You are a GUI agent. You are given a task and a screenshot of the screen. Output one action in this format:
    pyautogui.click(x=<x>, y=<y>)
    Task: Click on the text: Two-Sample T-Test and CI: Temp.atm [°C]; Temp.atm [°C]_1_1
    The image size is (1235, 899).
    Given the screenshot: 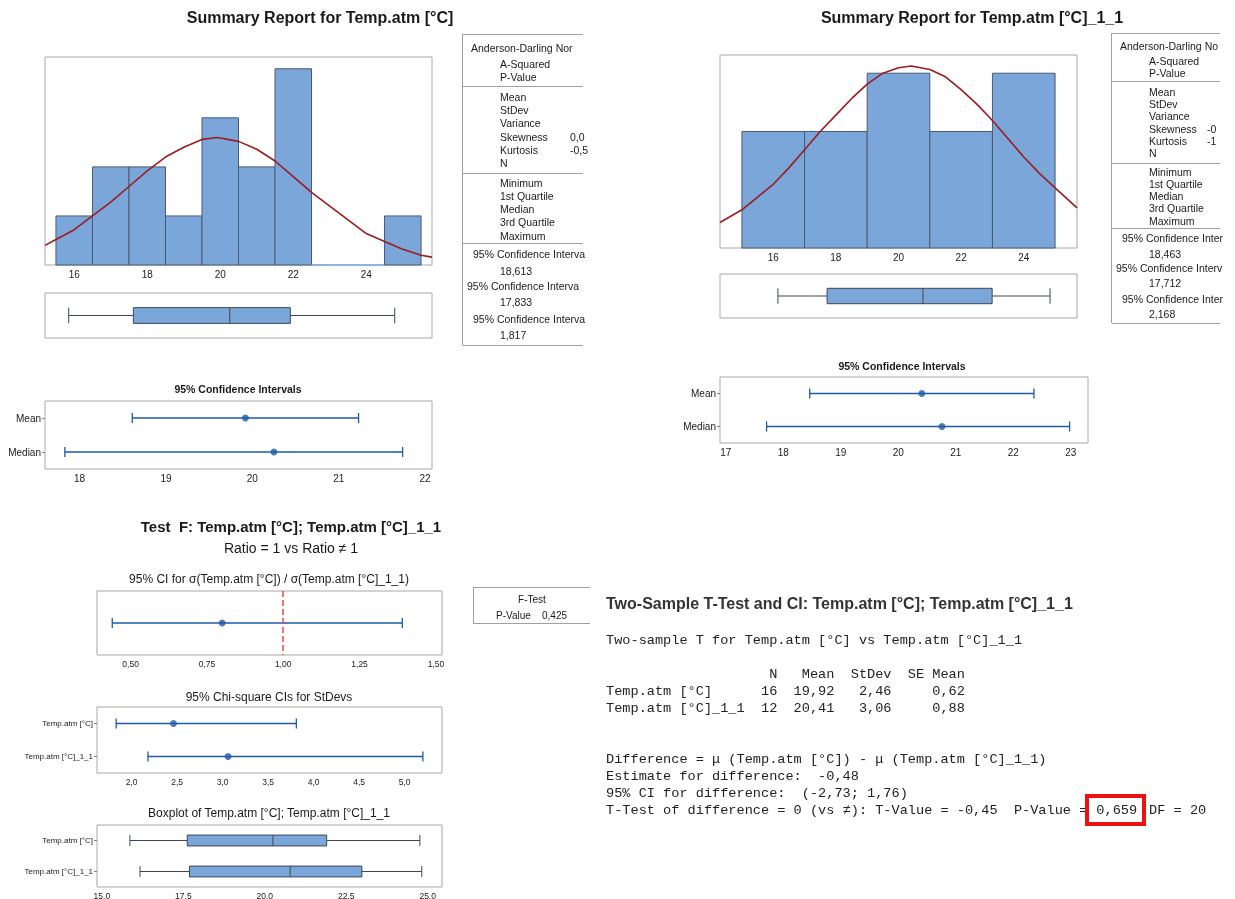 What is the action you would take?
    pyautogui.click(x=839, y=604)
    